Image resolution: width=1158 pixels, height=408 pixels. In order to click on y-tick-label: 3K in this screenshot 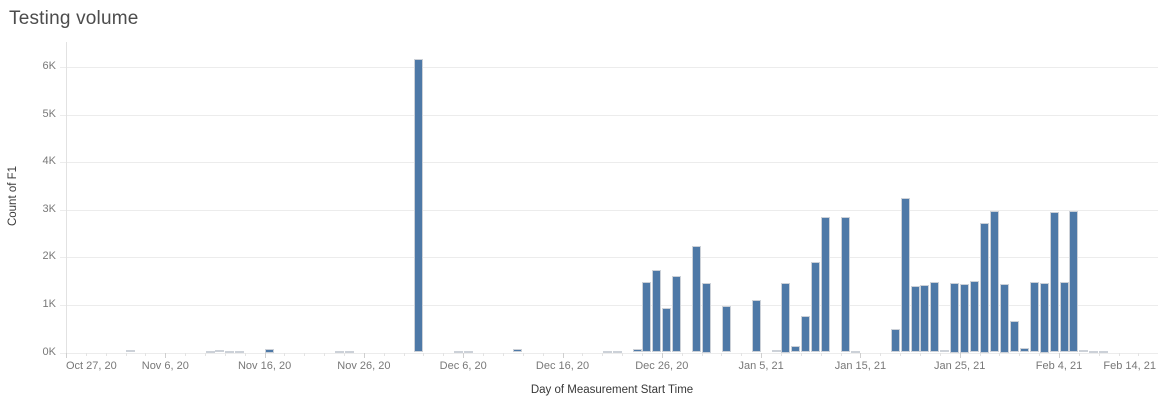, I will do `click(49, 208)`.